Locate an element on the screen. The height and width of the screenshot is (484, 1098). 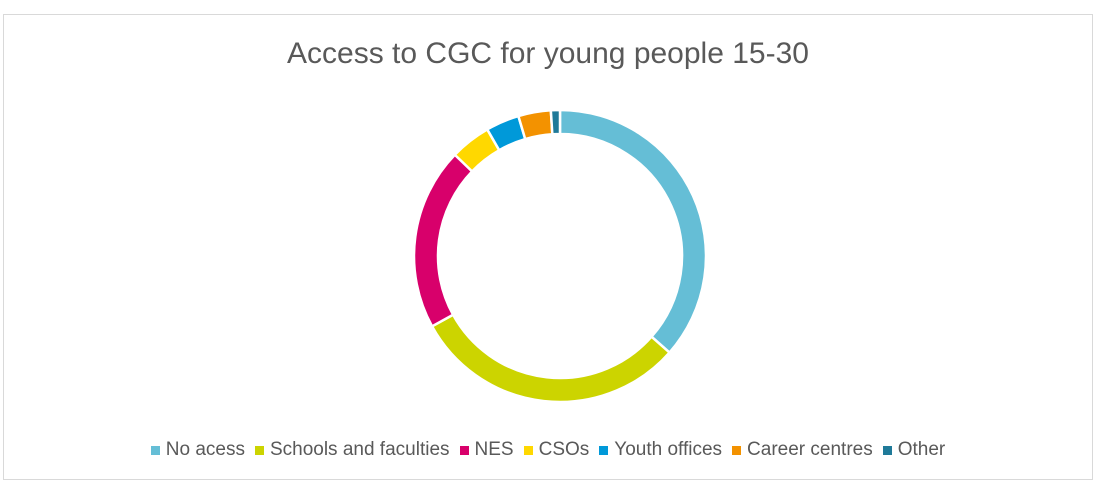
legend-label: Career centres is located at coordinates (810, 449).